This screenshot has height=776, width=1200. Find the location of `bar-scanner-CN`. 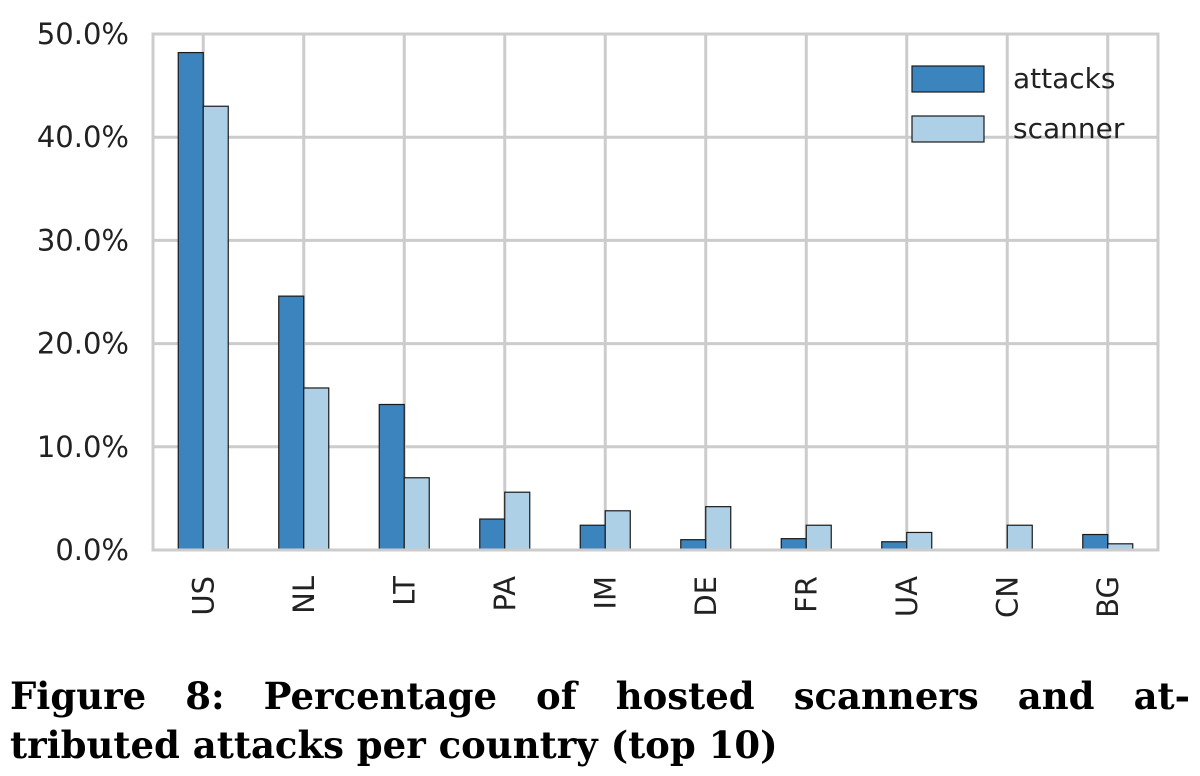

bar-scanner-CN is located at coordinates (1019, 537).